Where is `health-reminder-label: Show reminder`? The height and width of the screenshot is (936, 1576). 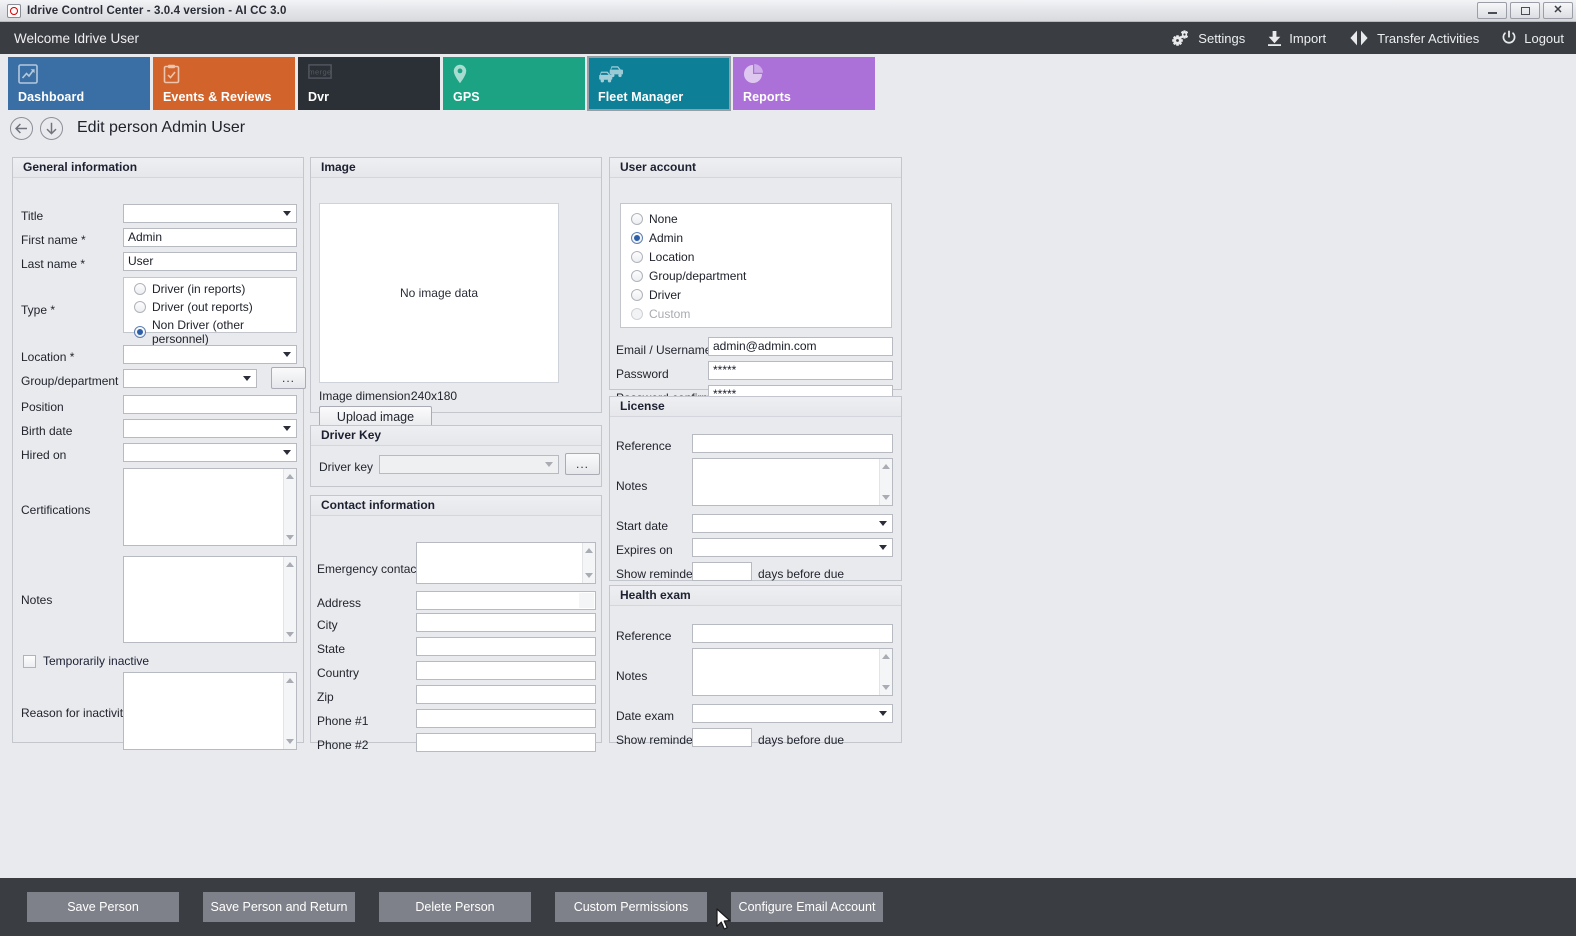
health-reminder-label: Show reminder is located at coordinates (656, 740).